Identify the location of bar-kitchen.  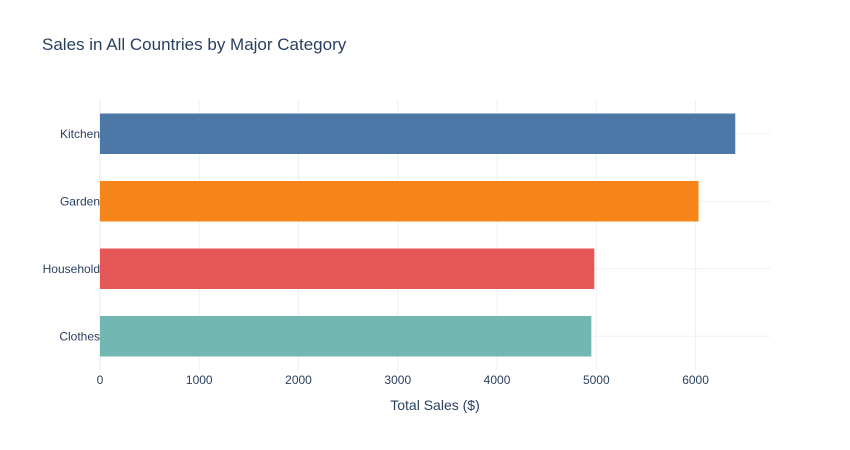
(418, 134).